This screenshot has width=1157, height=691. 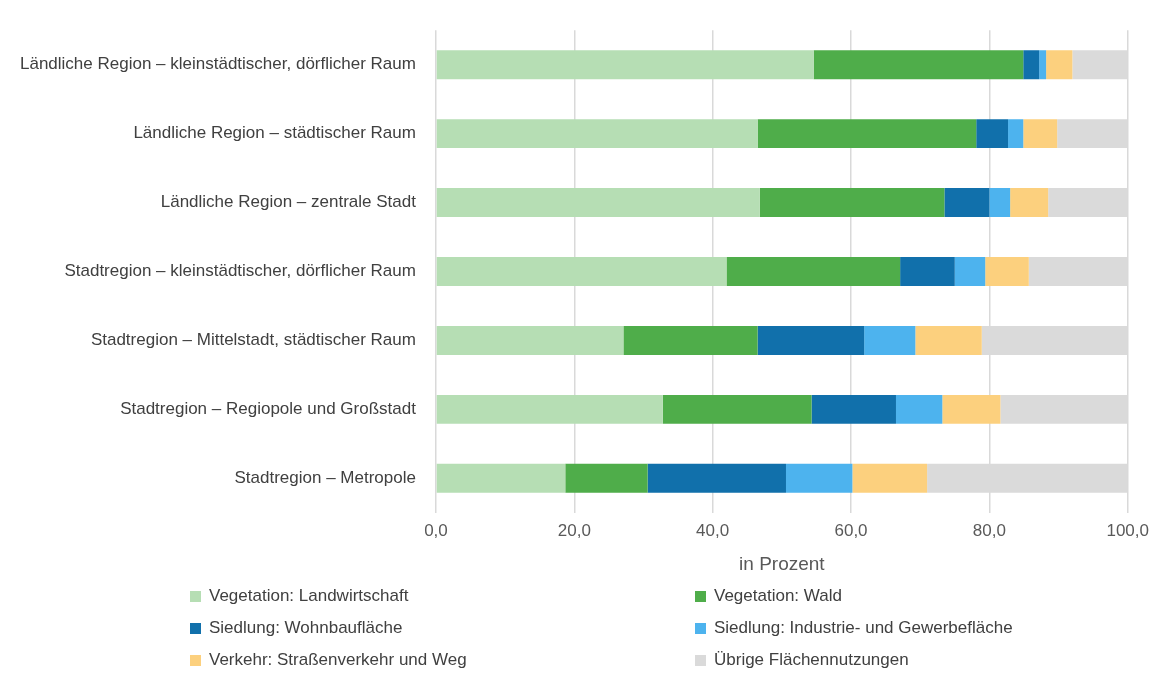 I want to click on x-tick-label: 0,0, so click(x=436, y=530).